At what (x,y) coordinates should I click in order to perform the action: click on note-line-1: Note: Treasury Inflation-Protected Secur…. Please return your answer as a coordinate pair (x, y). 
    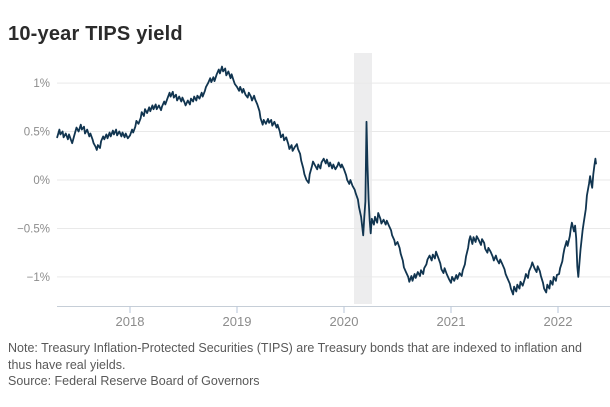
    Looking at the image, I should click on (295, 348).